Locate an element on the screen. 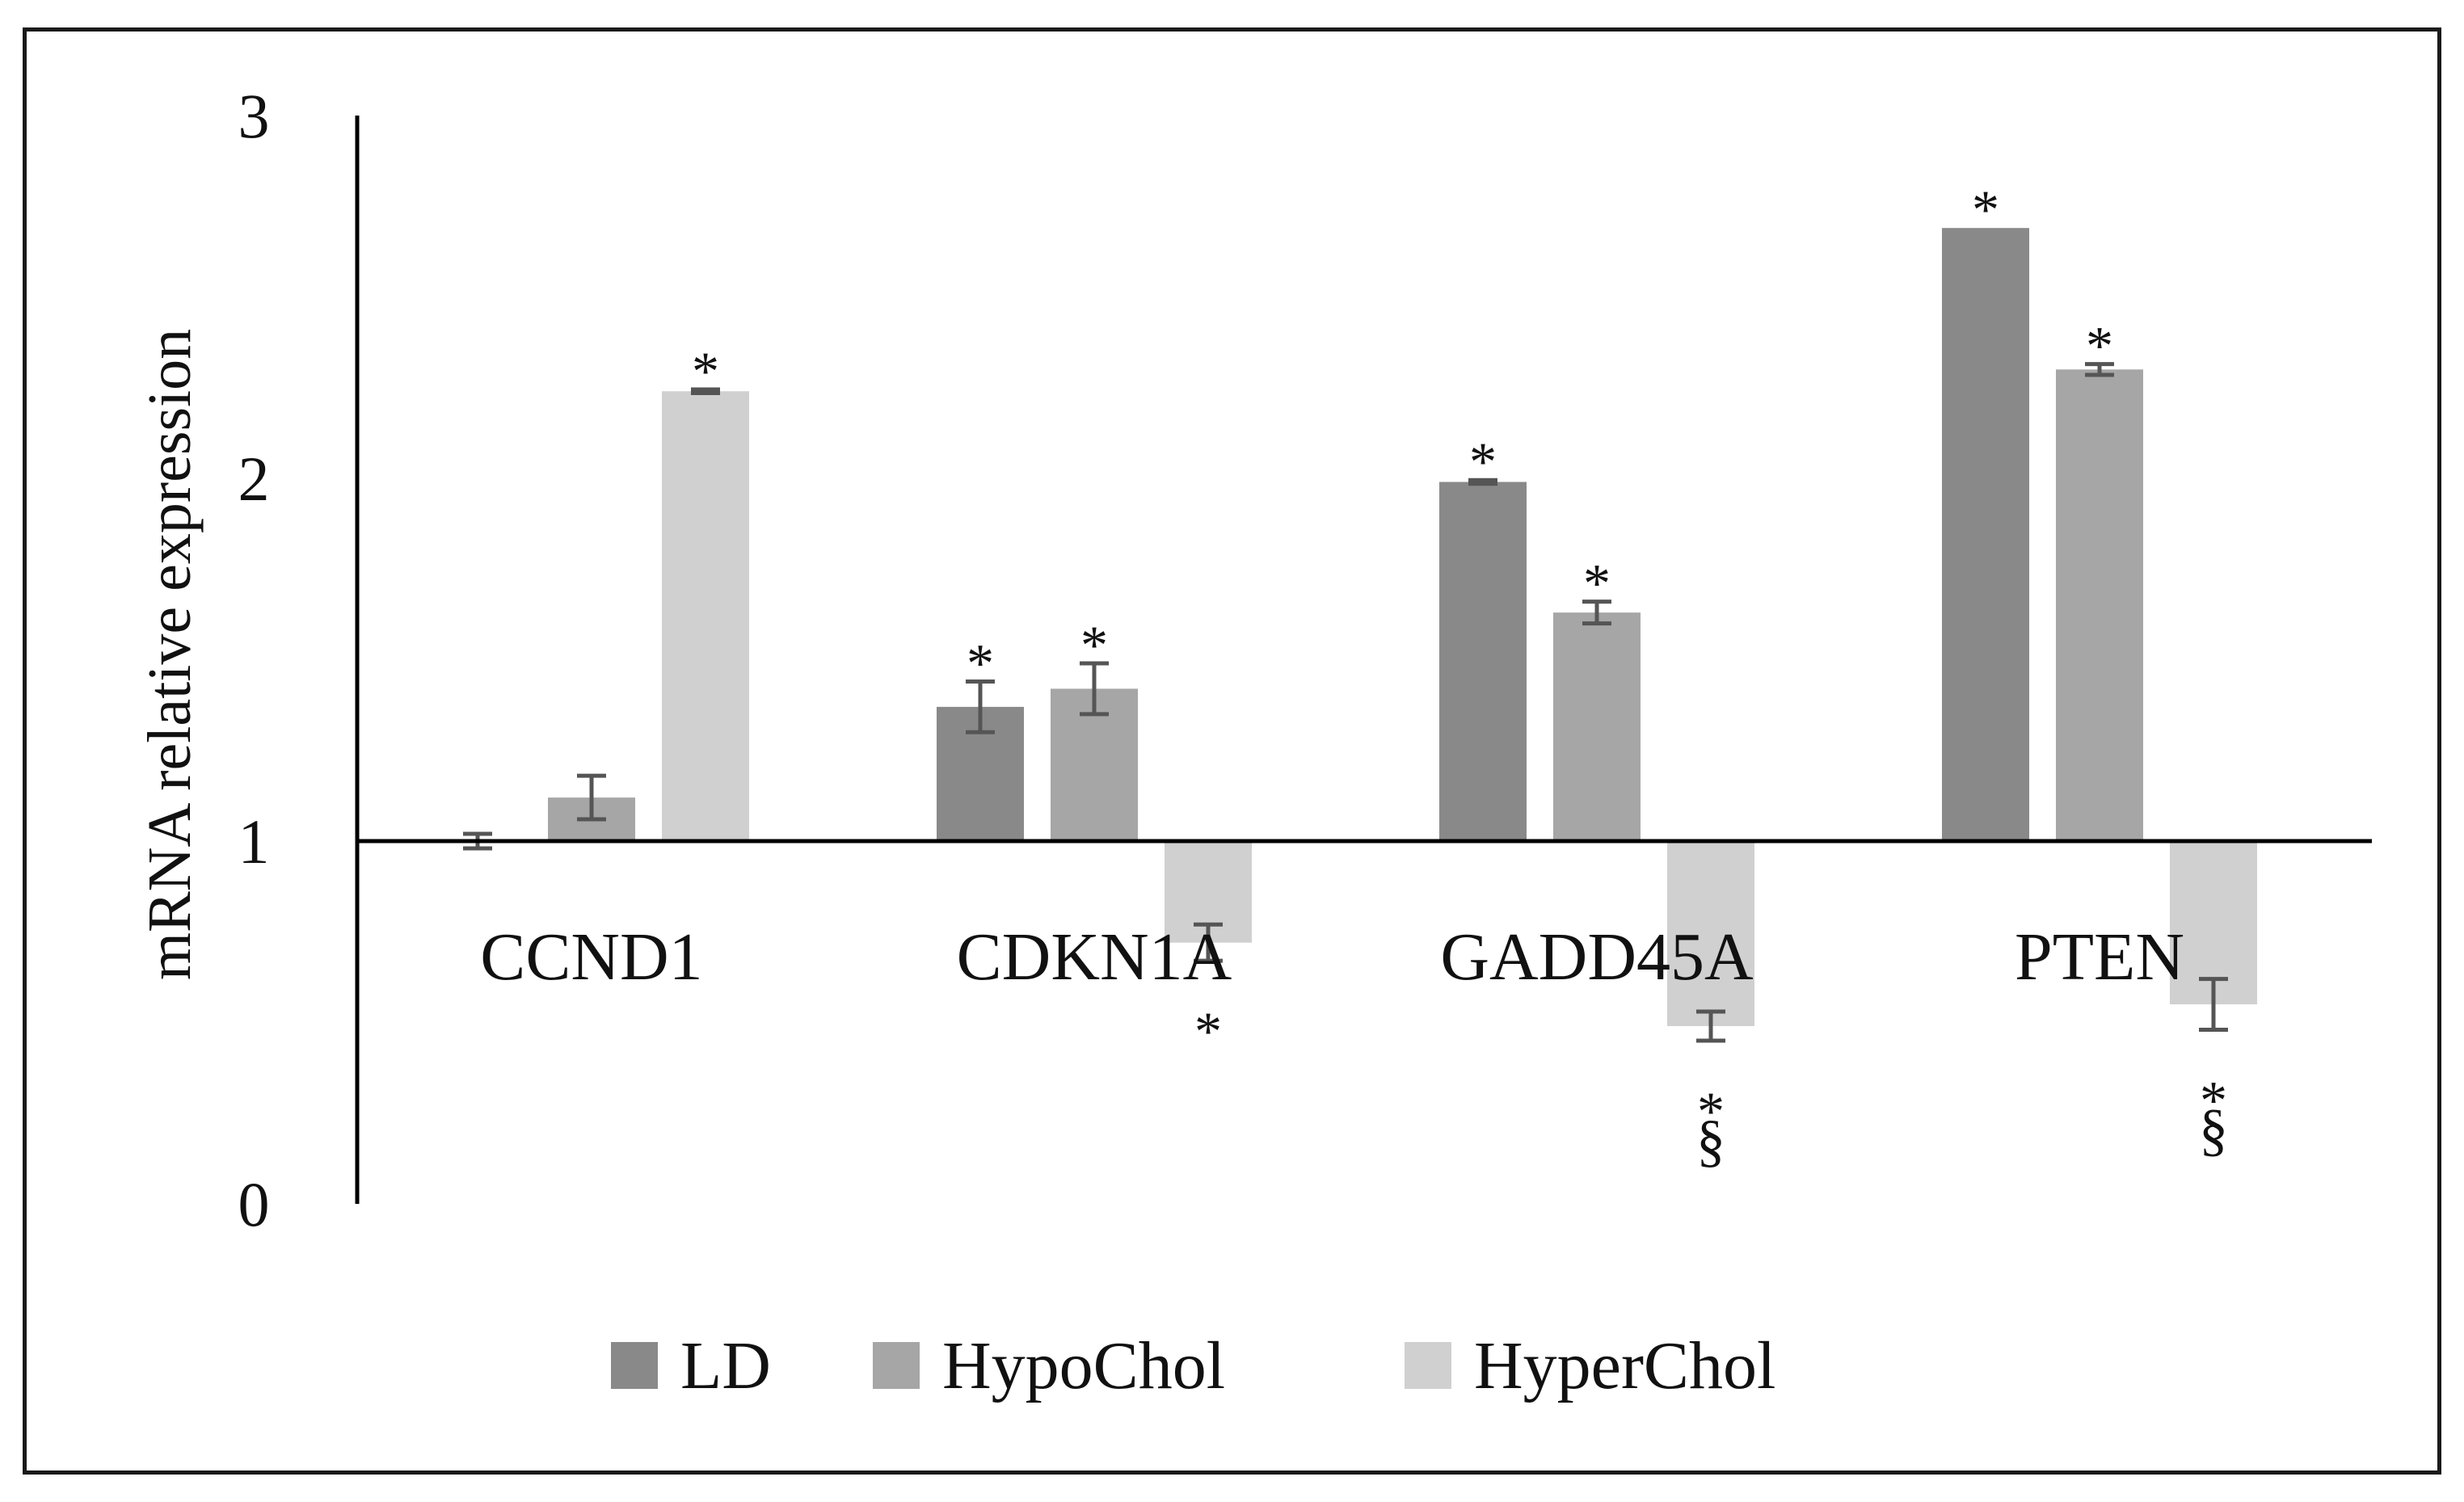 The image size is (2464, 1502). bar-hypochol-gadd45a is located at coordinates (1597, 726).